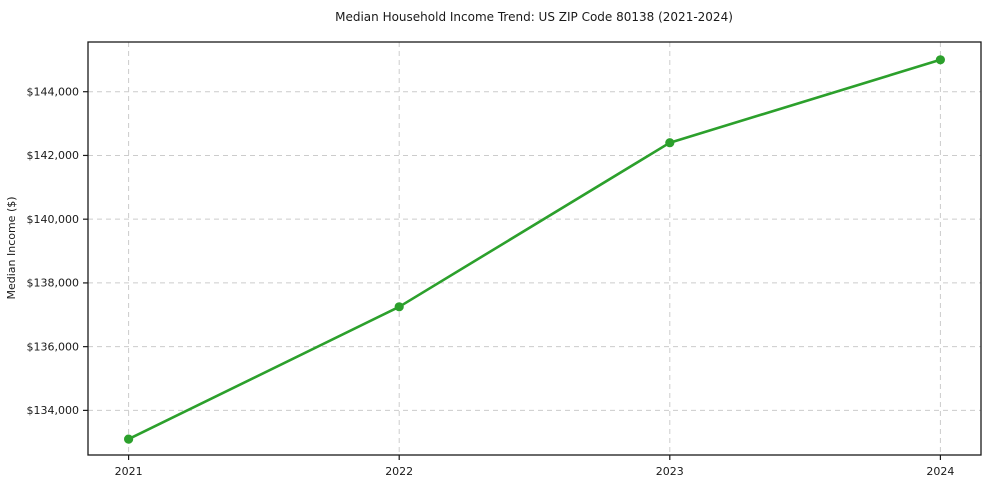 The image size is (989, 490). What do you see at coordinates (940, 471) in the screenshot?
I see `x-tick-label: 2024` at bounding box center [940, 471].